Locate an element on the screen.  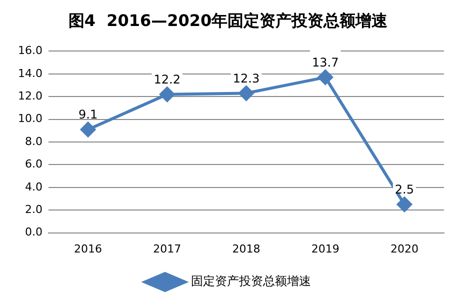
data-label: 2.5 is located at coordinates (404, 189).